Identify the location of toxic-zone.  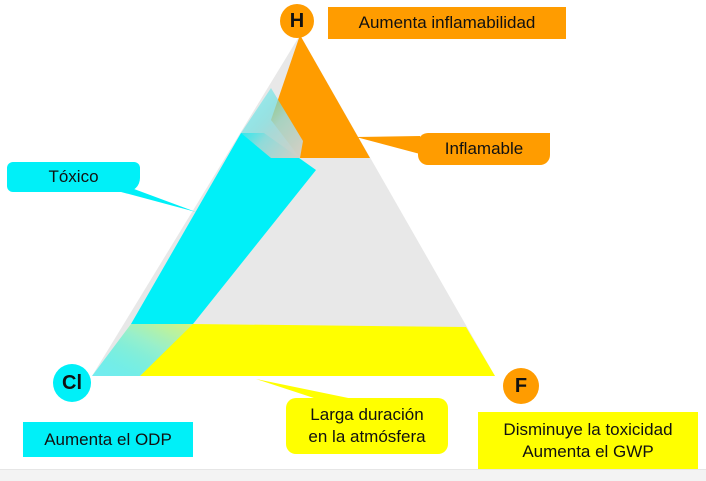
(223, 228).